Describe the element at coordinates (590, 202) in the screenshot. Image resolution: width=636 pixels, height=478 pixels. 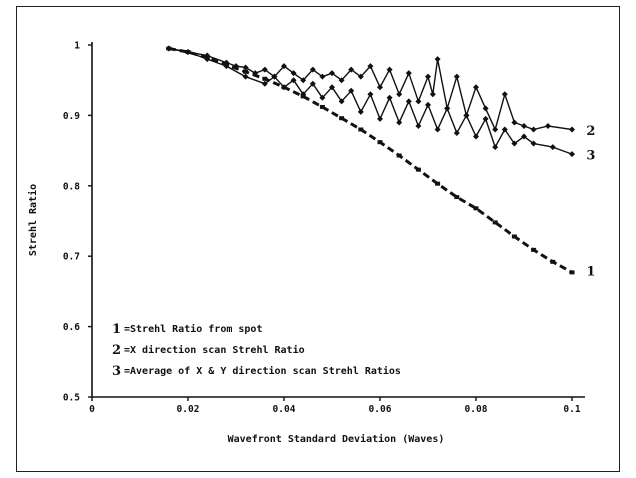
I see `series-labels: 2 3 1` at that location.